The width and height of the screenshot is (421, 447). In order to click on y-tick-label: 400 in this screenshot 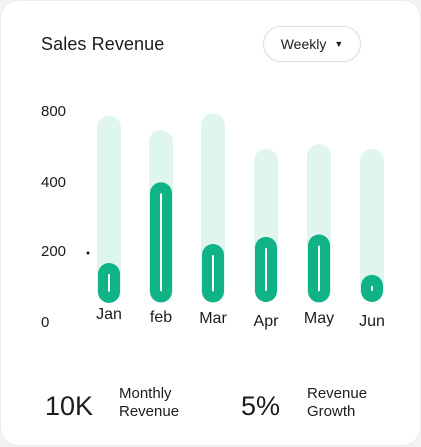, I will do `click(53, 182)`.